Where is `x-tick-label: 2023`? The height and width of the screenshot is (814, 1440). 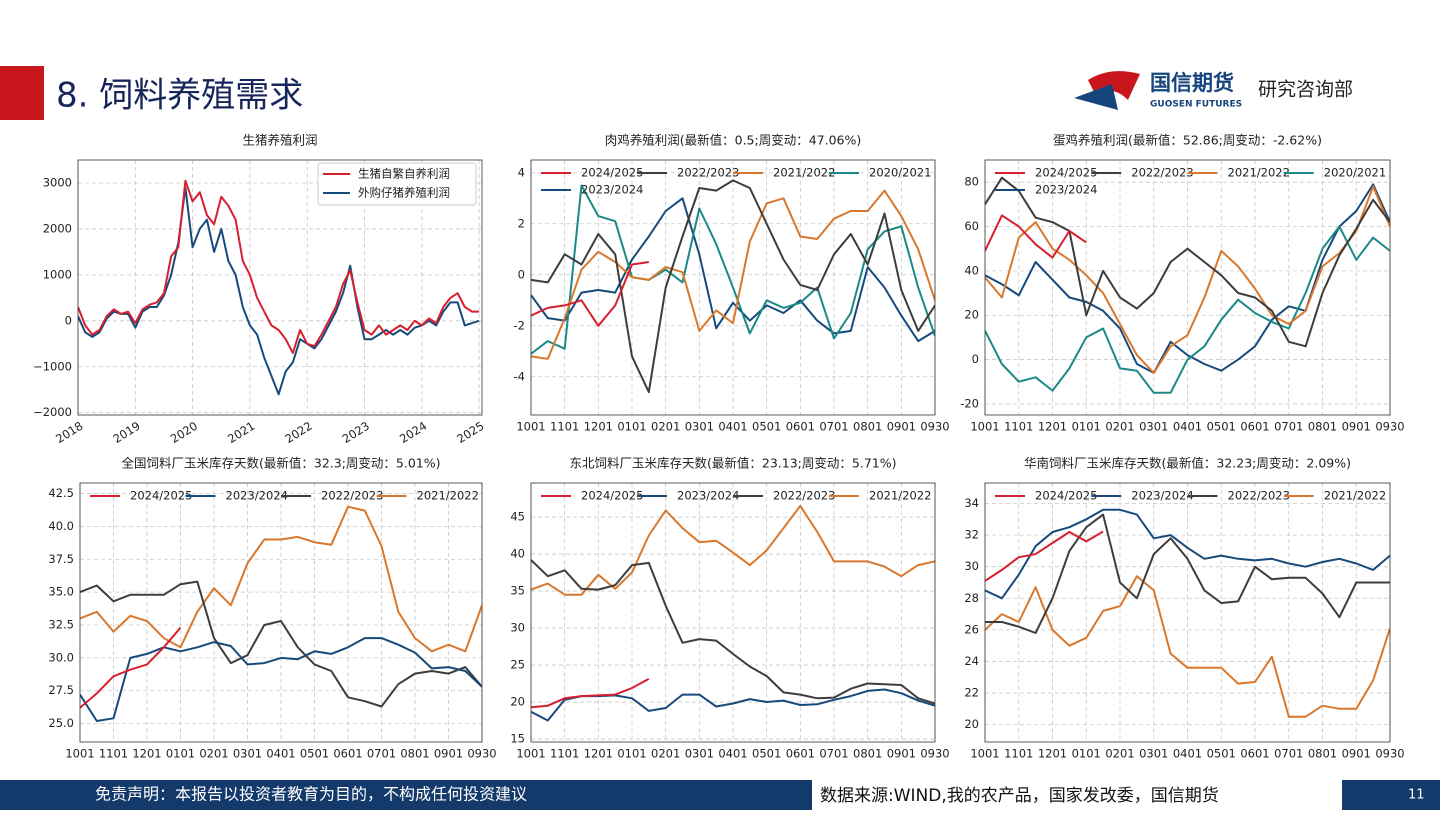 x-tick-label: 2023 is located at coordinates (356, 432).